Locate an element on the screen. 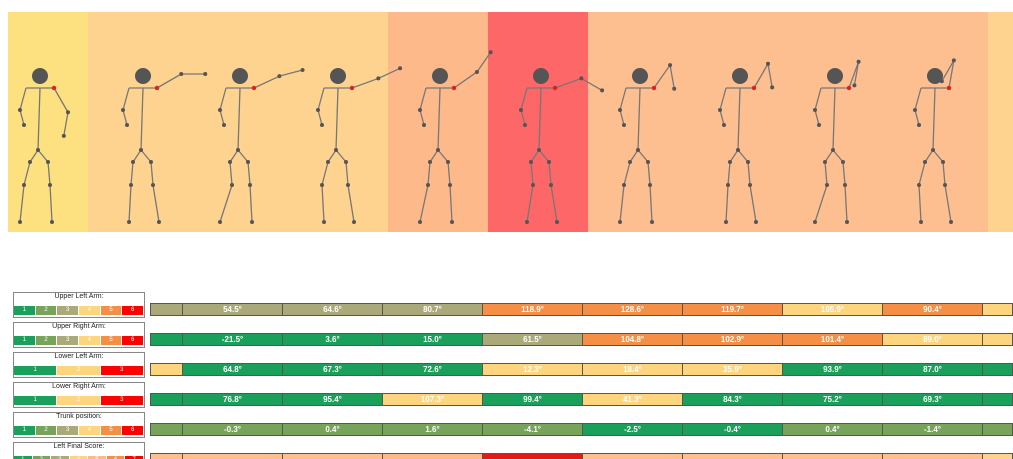  value-cell: -0.3° is located at coordinates (233, 429).